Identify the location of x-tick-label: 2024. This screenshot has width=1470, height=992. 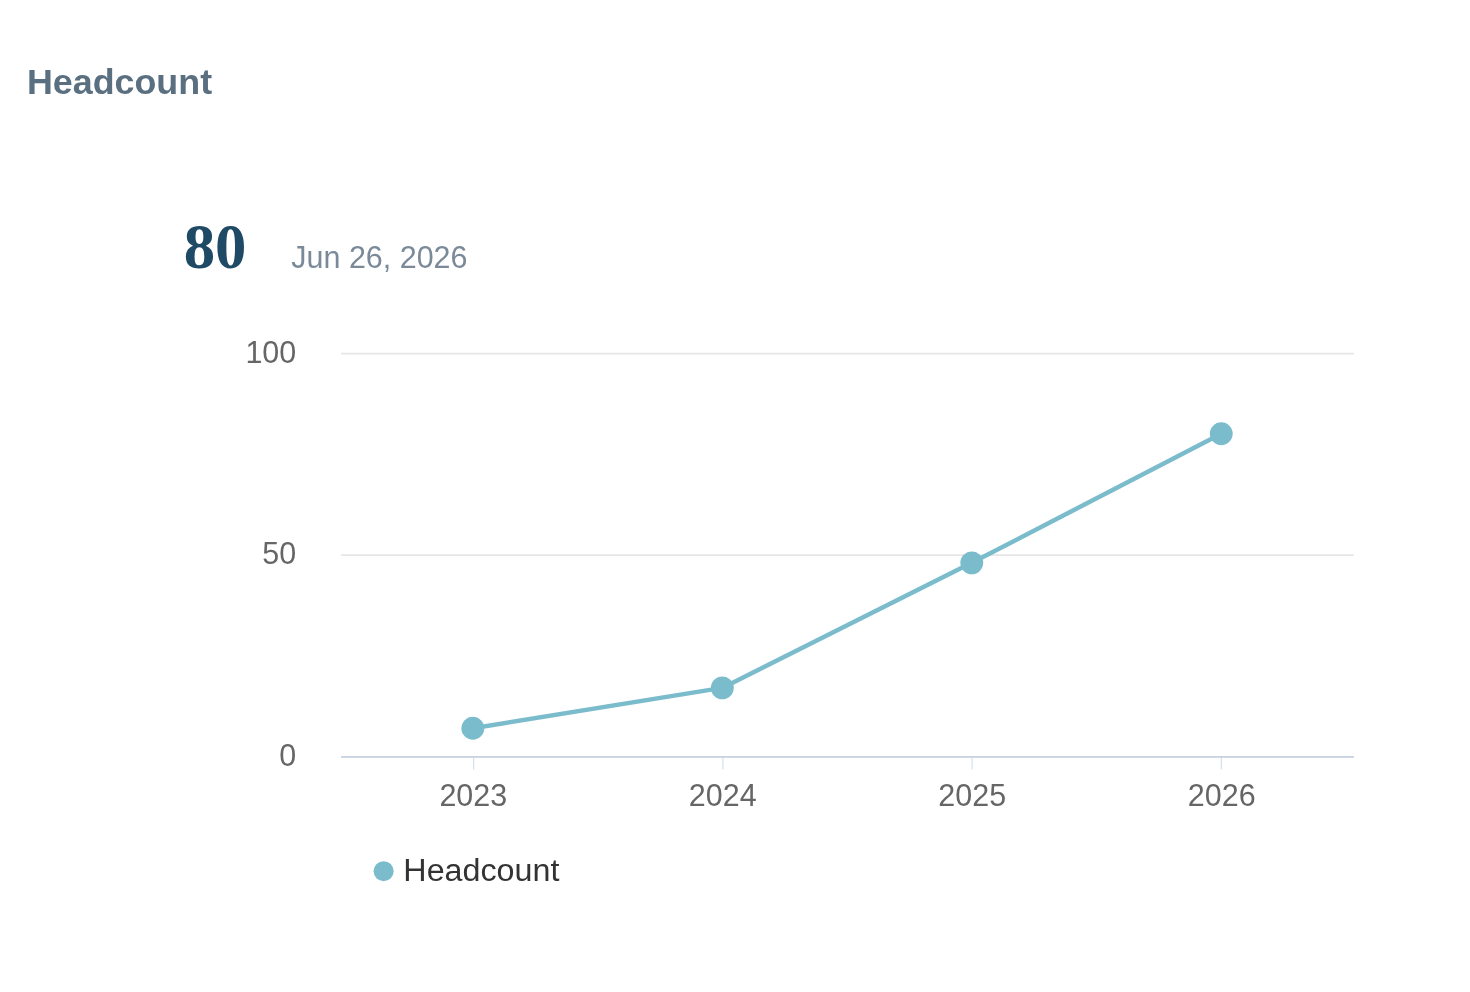
(722, 795).